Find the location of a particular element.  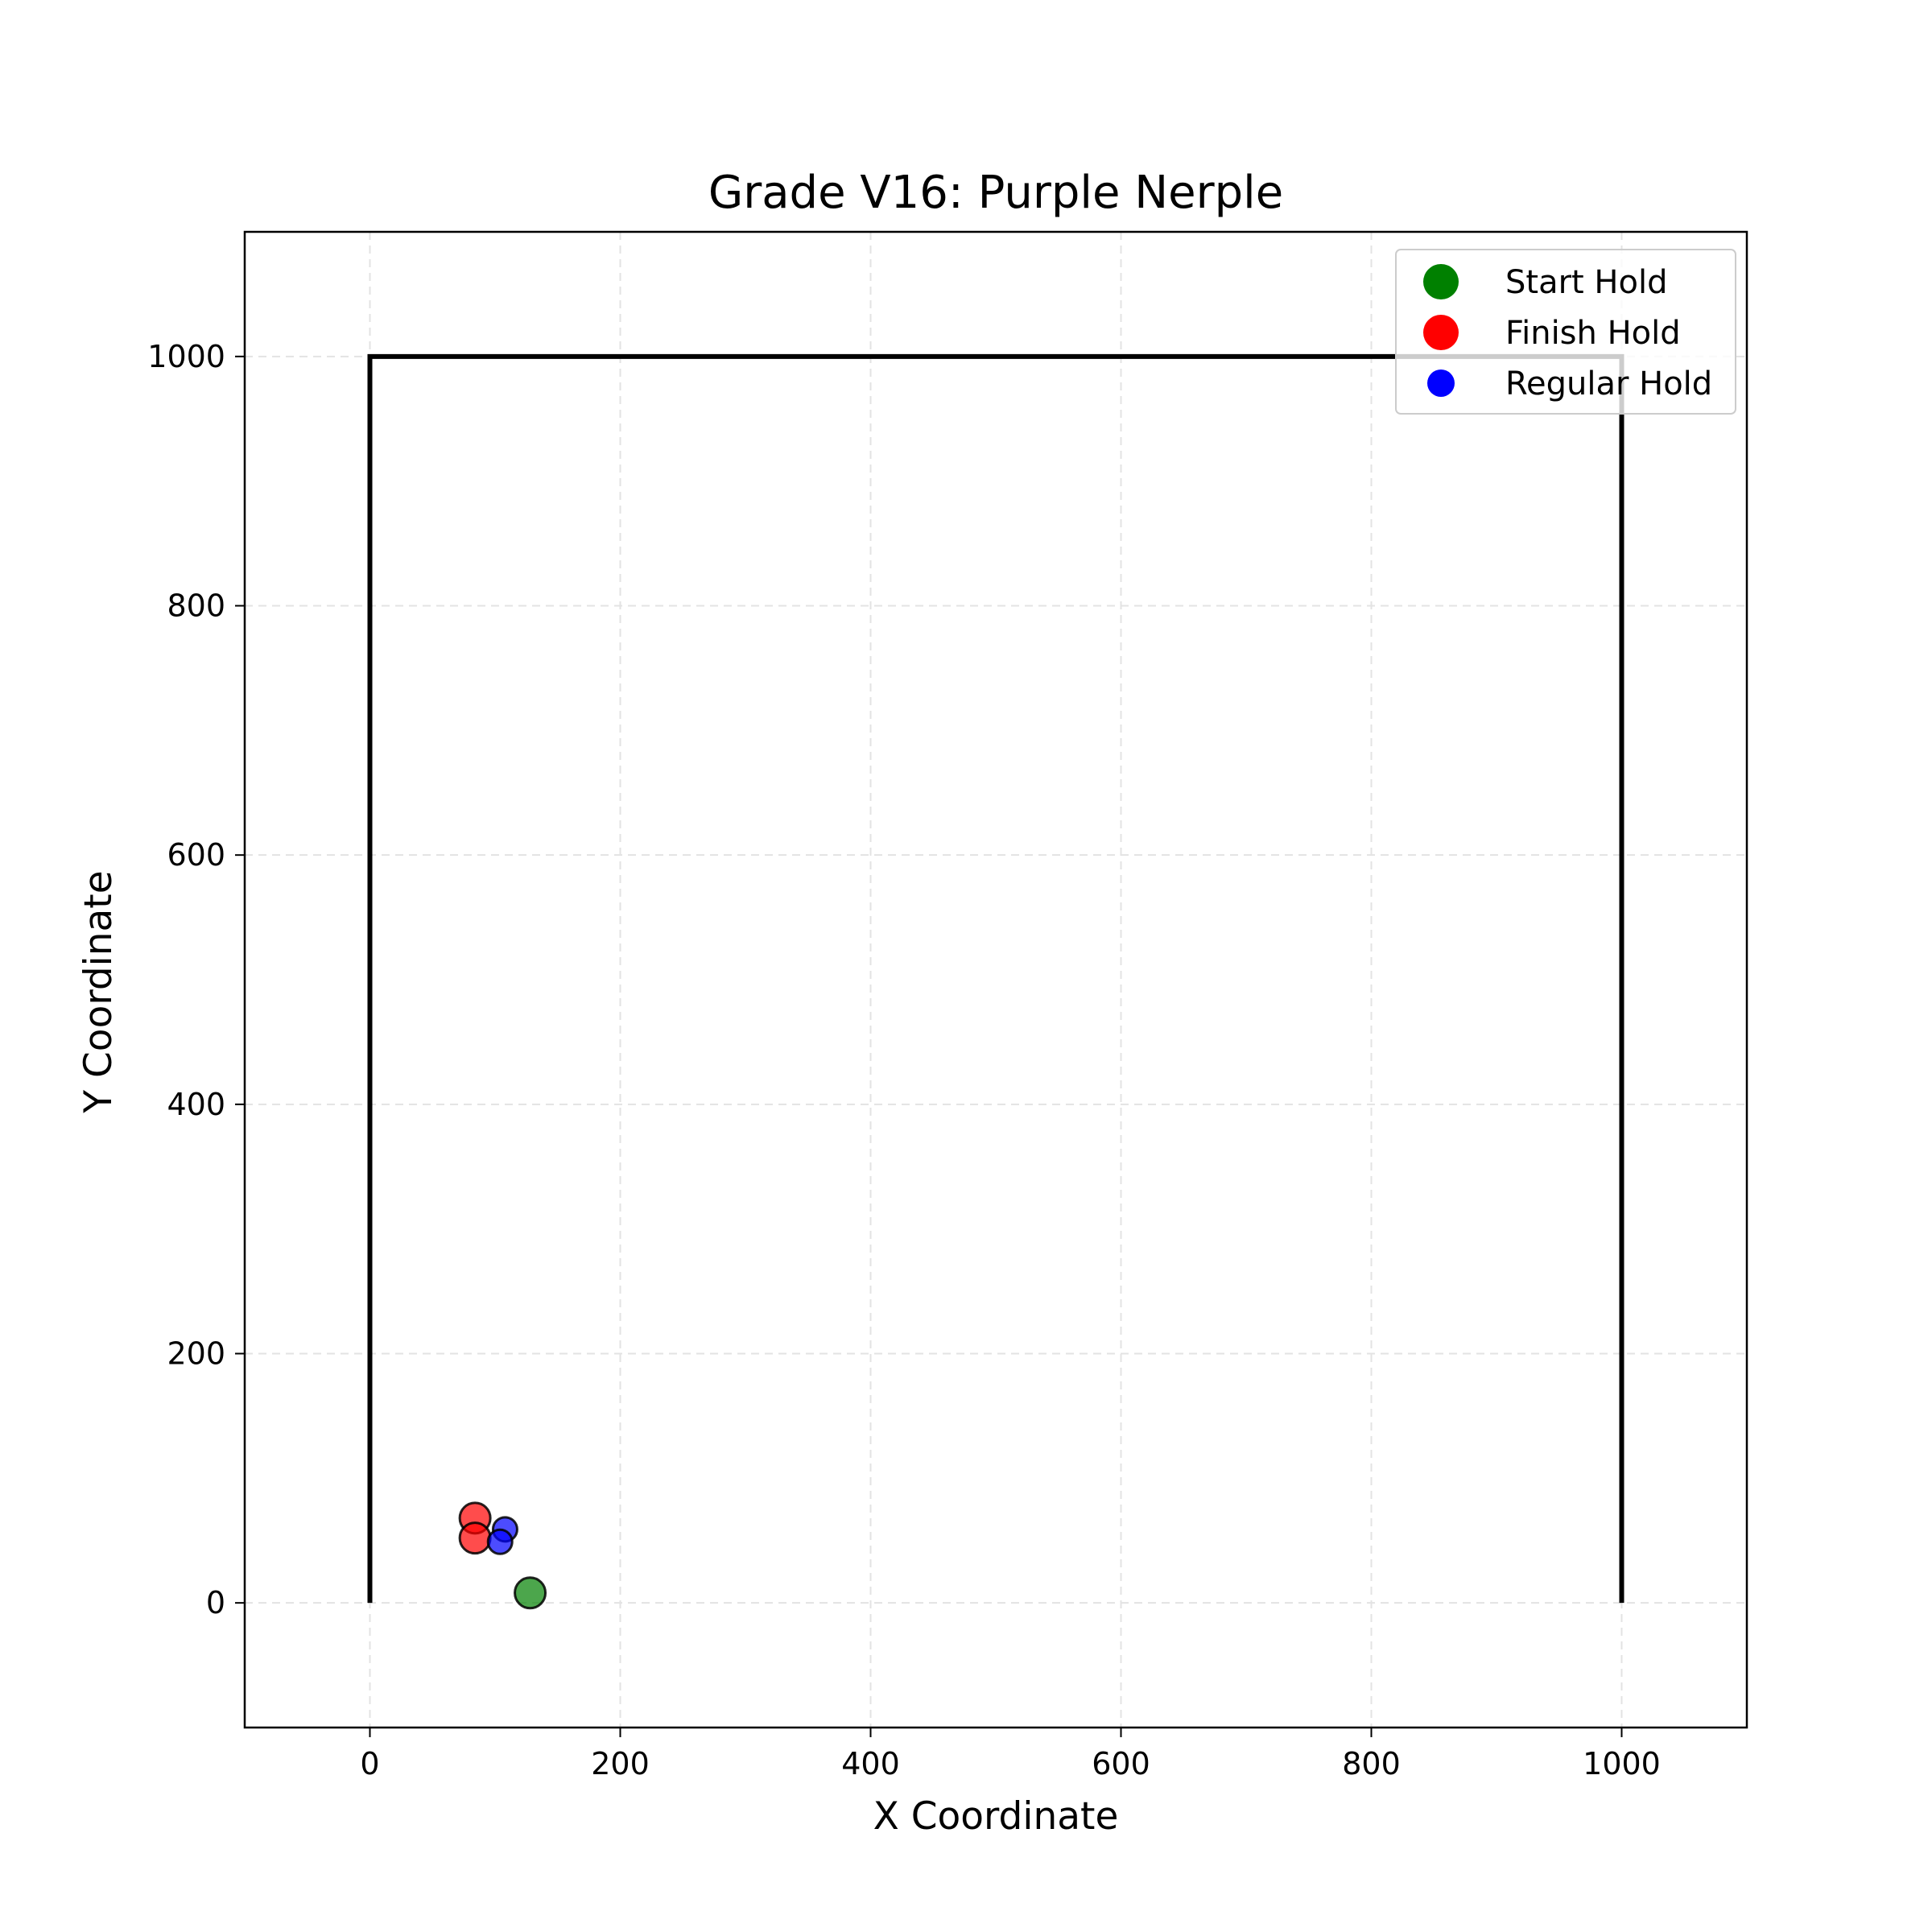

y-tick-label: 600 is located at coordinates (196, 855).